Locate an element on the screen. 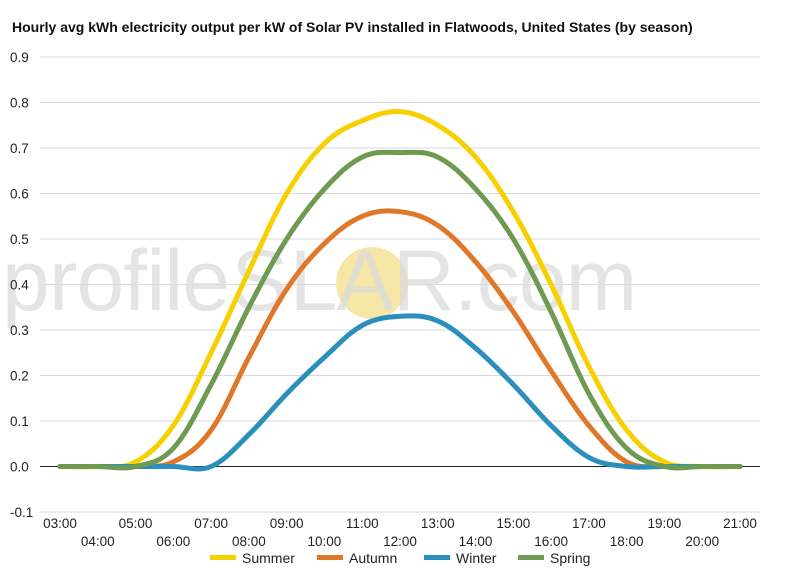 This screenshot has height=570, width=800. y-tick-label: 0.5 is located at coordinates (19, 239).